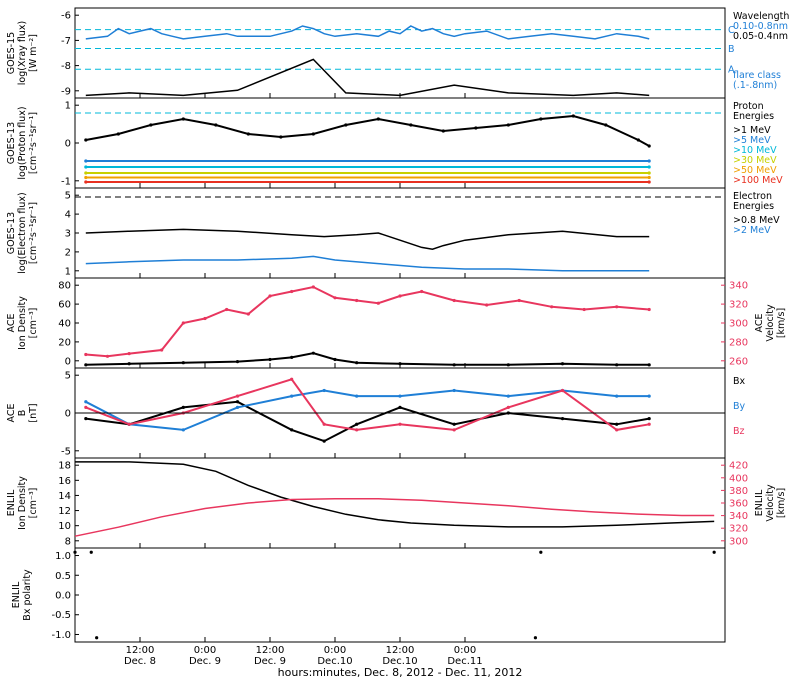 This screenshot has width=800, height=680. I want to click on y-axis-label: [cm⁻³], so click(33, 323).